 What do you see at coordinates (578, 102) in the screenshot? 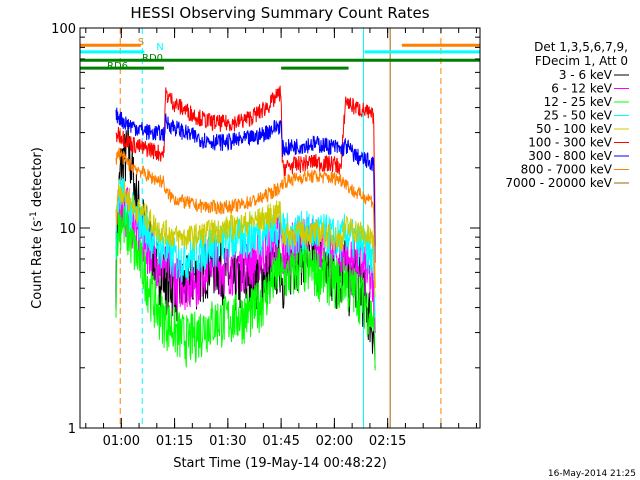
I see `legend-label-3: 12 - 25 keV` at bounding box center [578, 102].